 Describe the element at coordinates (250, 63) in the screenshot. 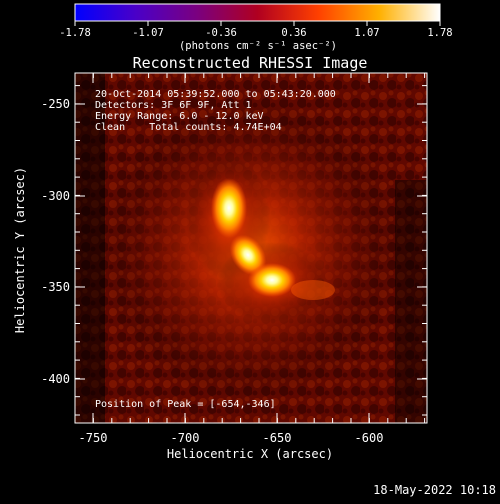

I see `plot-title: Reconstructed RHESSI Image` at that location.